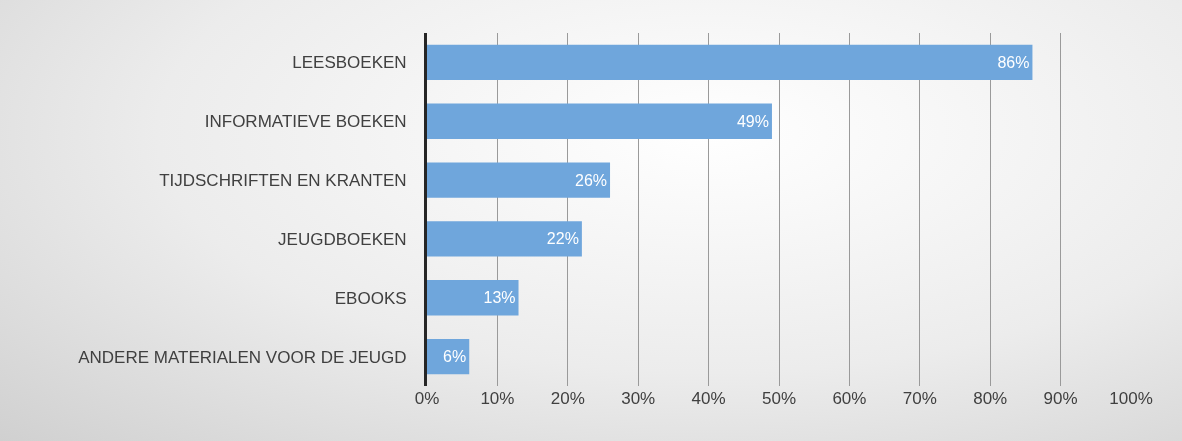  What do you see at coordinates (919, 398) in the screenshot?
I see `x-tick-label: 70%` at bounding box center [919, 398].